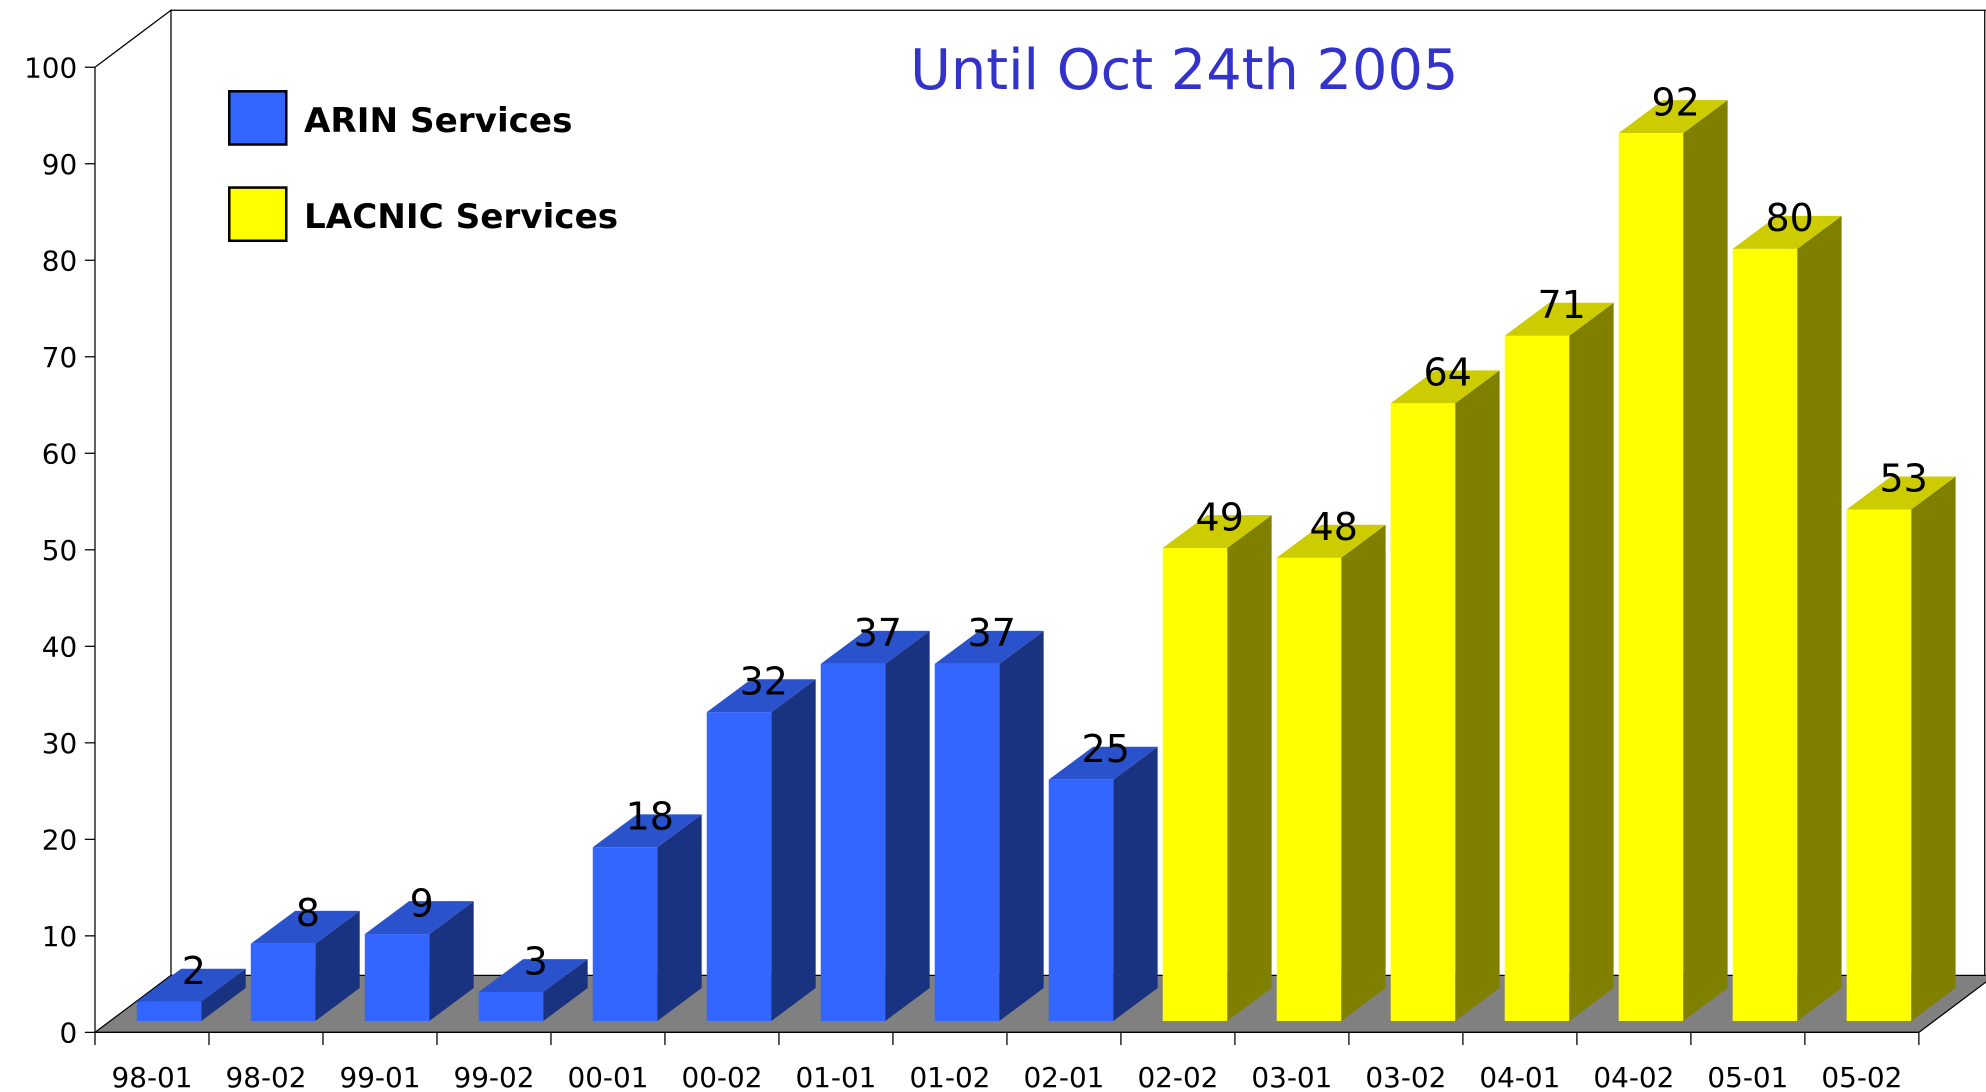 The image size is (1986, 1092). Describe the element at coordinates (59, 550) in the screenshot. I see `y-tick-label: 50` at that location.